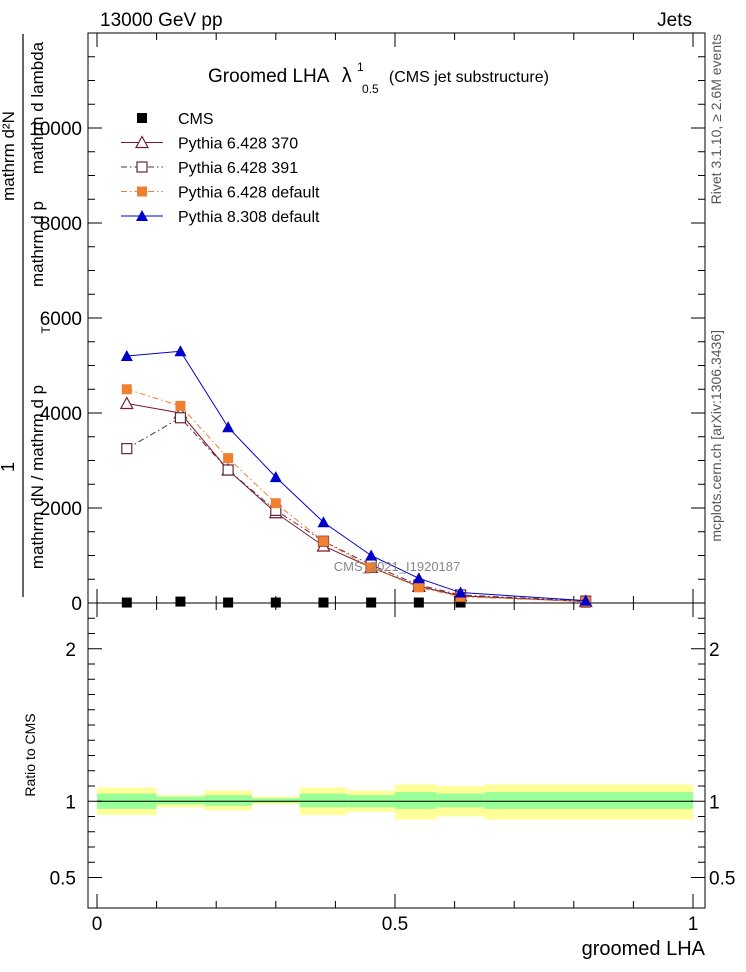 The height and width of the screenshot is (972, 746). What do you see at coordinates (161, 20) in the screenshot?
I see `header-left: 13000 GeV pp` at bounding box center [161, 20].